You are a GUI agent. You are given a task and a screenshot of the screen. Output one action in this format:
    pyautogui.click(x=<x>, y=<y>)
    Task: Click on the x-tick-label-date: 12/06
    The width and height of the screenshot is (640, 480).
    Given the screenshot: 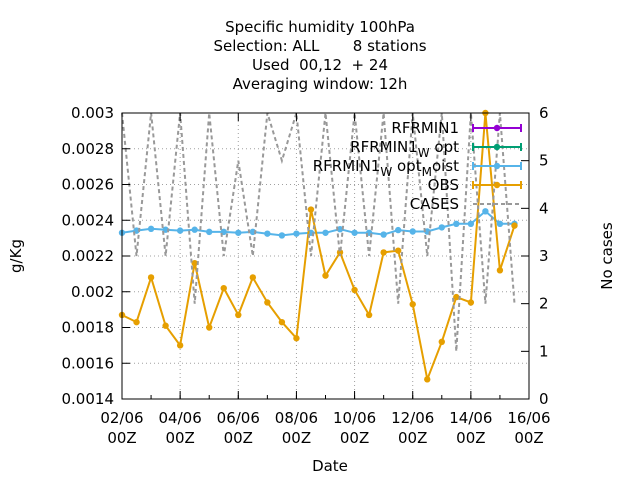 What is the action you would take?
    pyautogui.click(x=412, y=418)
    